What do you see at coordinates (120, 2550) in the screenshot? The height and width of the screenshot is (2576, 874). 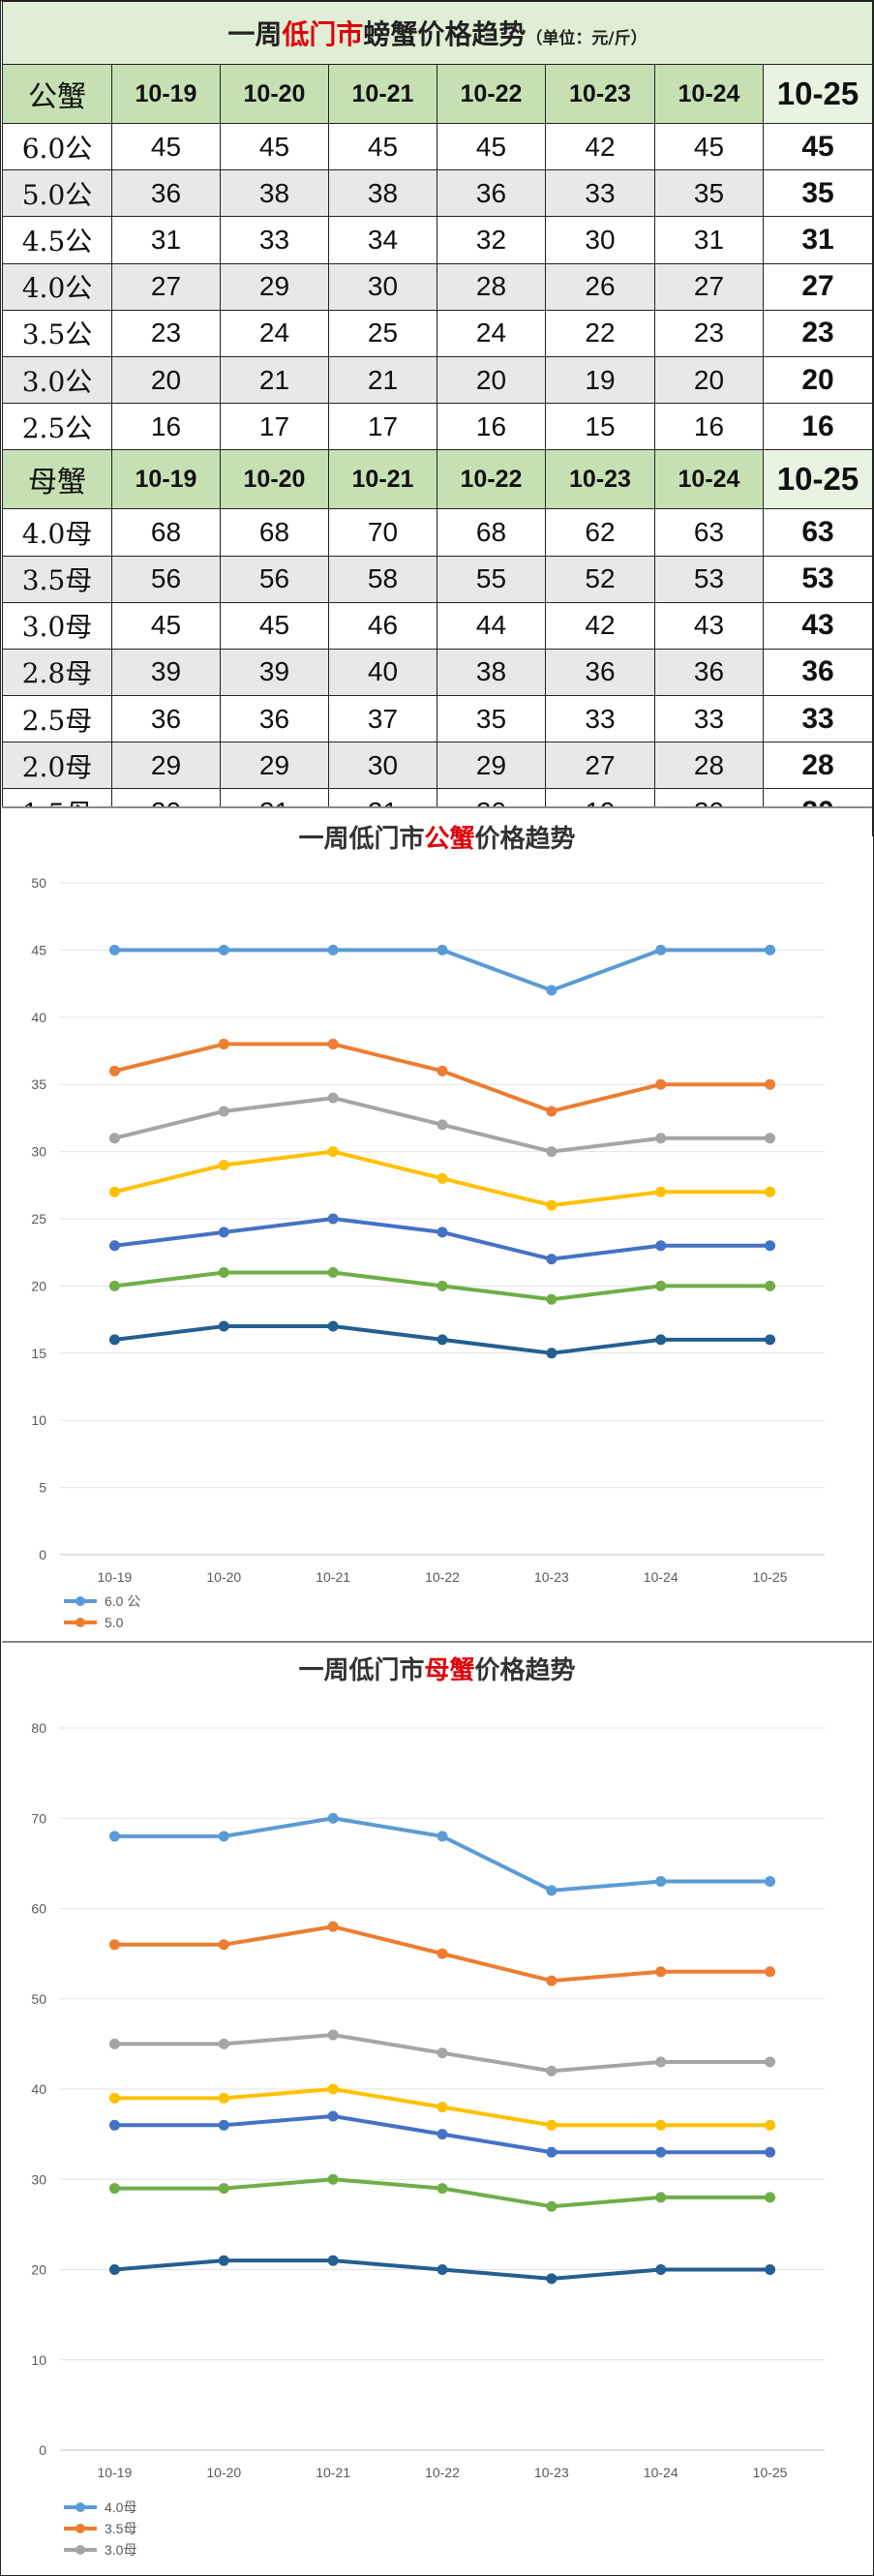 I see `legend-label: 3.0母` at bounding box center [120, 2550].